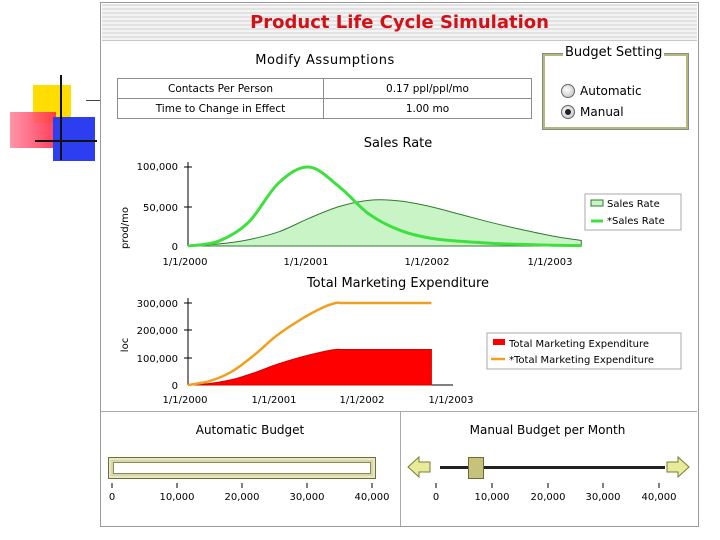 The width and height of the screenshot is (720, 540). Describe the element at coordinates (384, 206) in the screenshot. I see `star-sales-rate-line` at that location.